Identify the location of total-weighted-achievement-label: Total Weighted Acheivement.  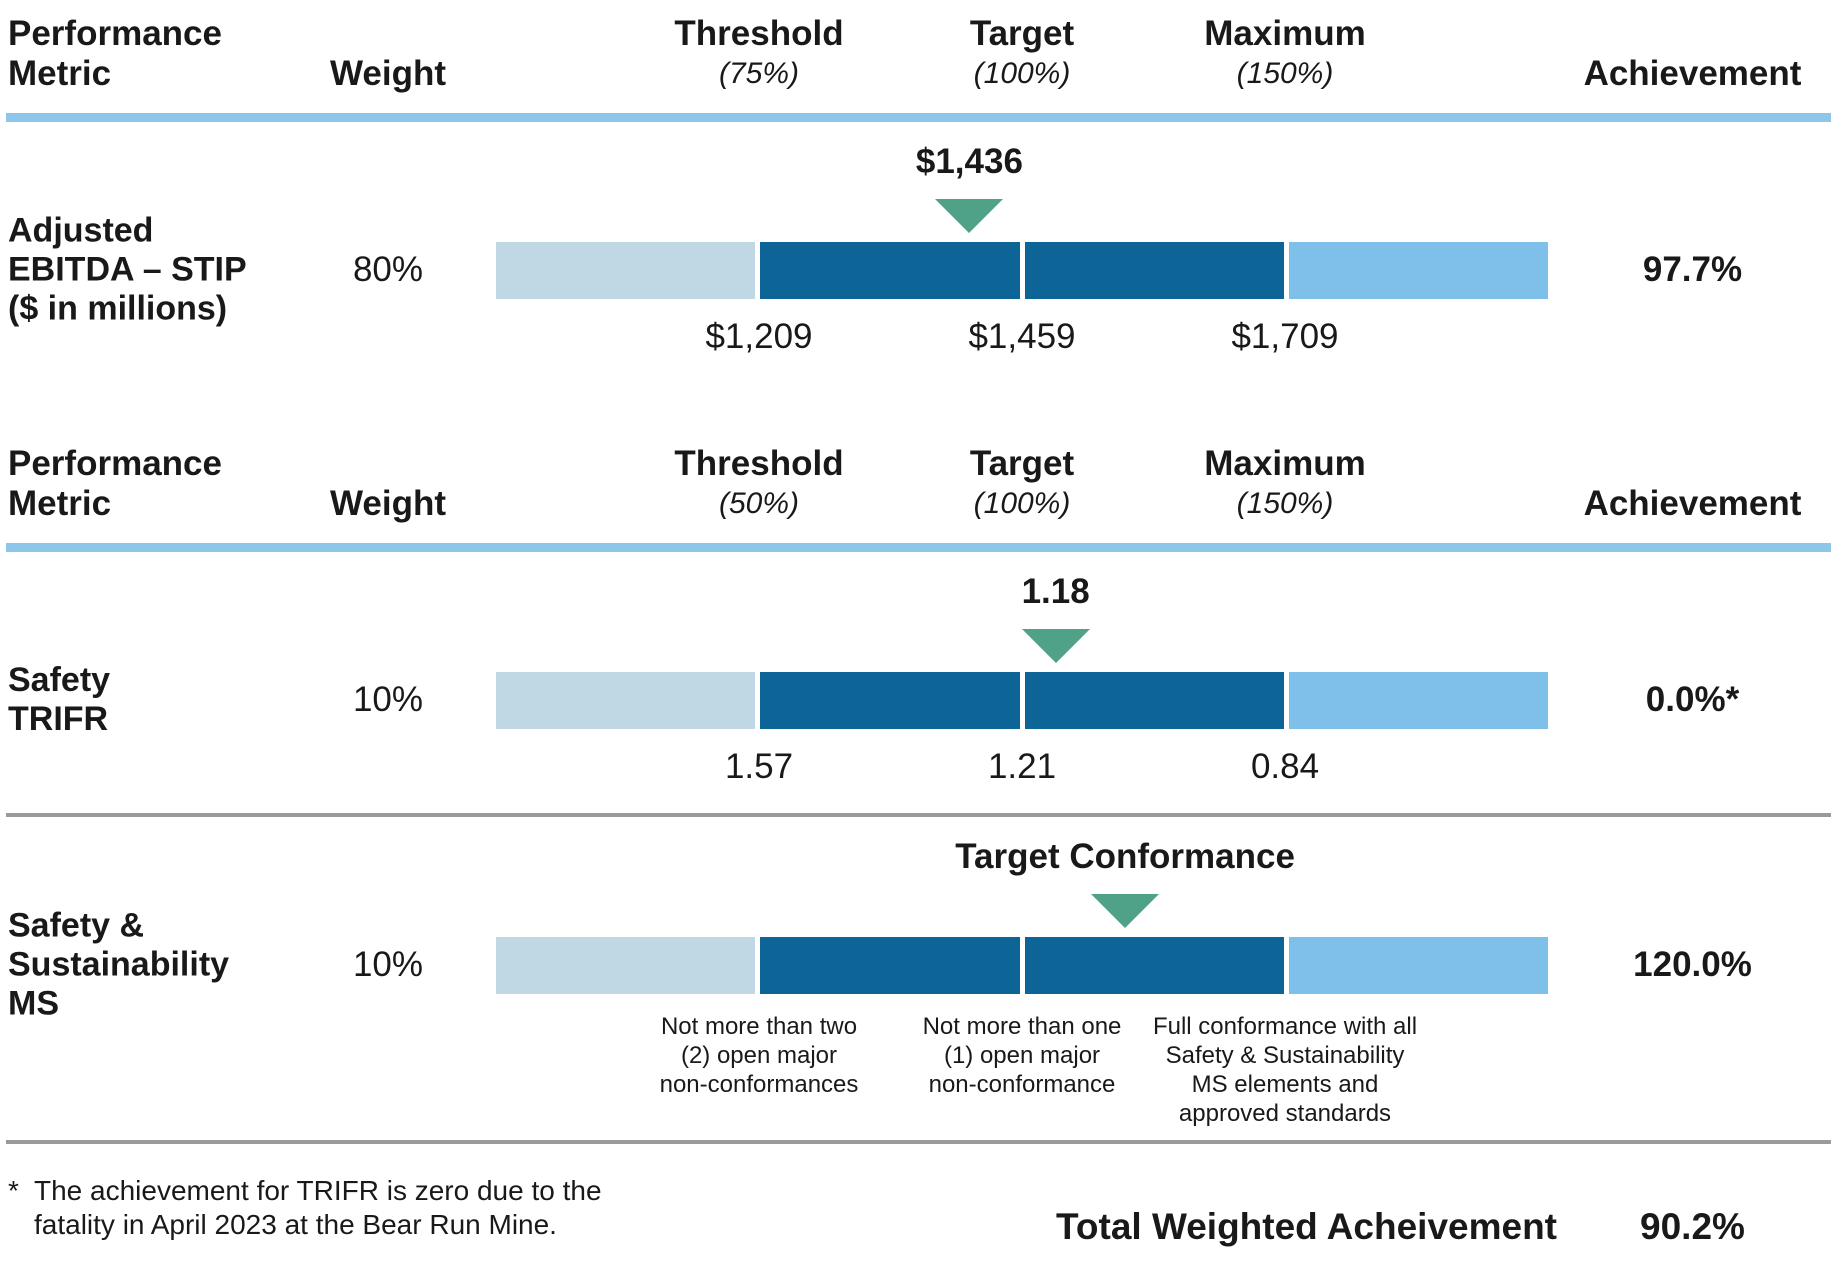
(1306, 1226).